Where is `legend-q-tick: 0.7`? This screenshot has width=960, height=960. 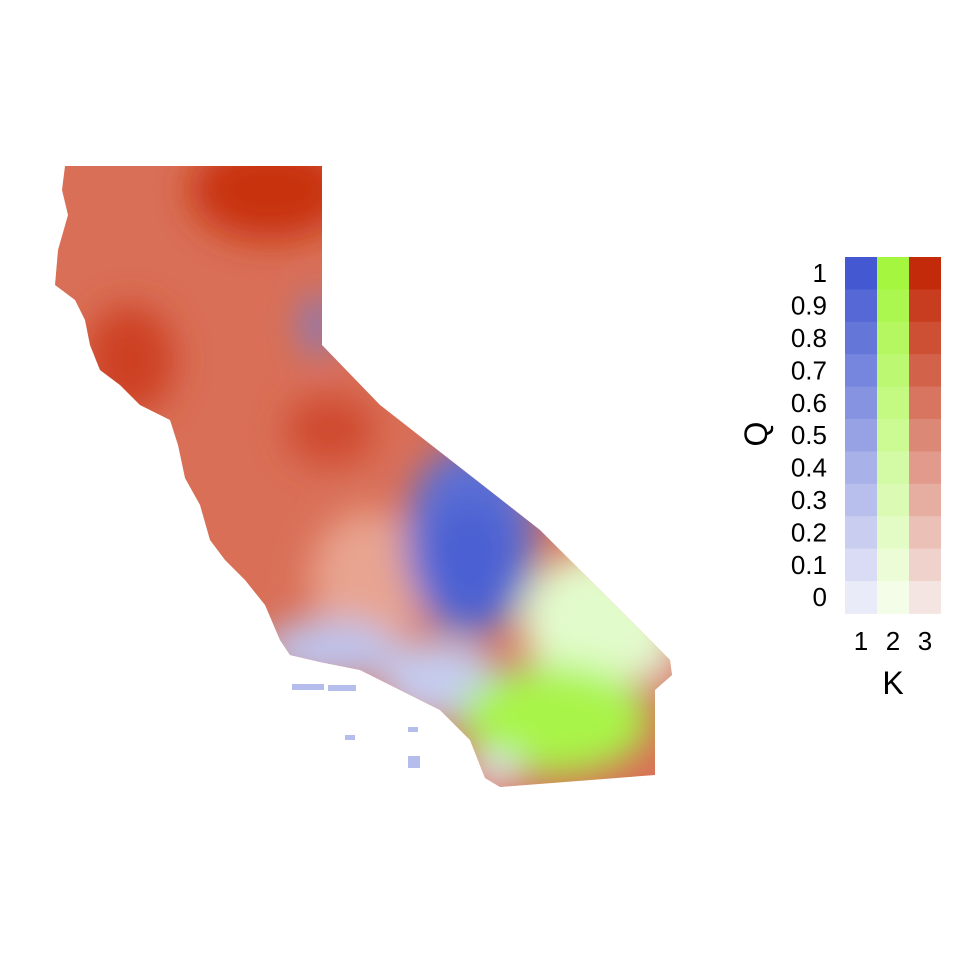
legend-q-tick: 0.7 is located at coordinates (809, 370).